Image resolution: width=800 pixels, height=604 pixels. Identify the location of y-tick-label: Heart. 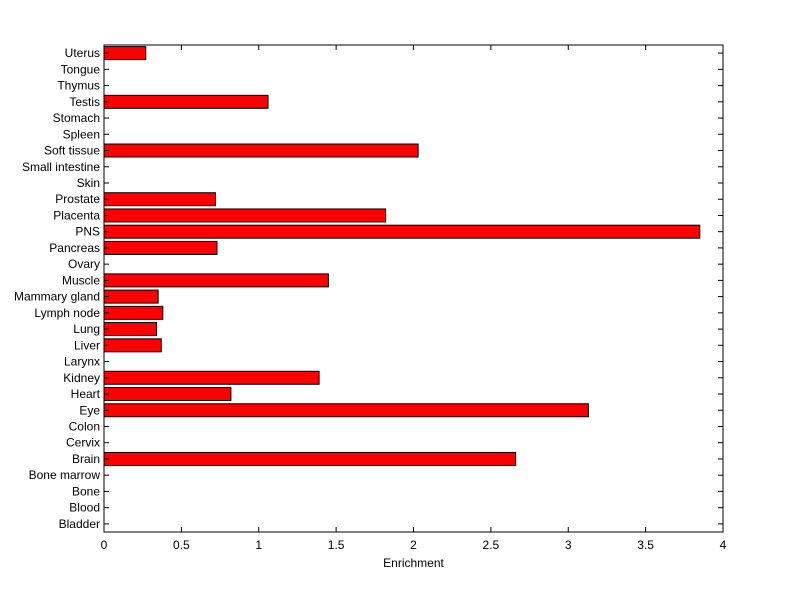
(86, 394).